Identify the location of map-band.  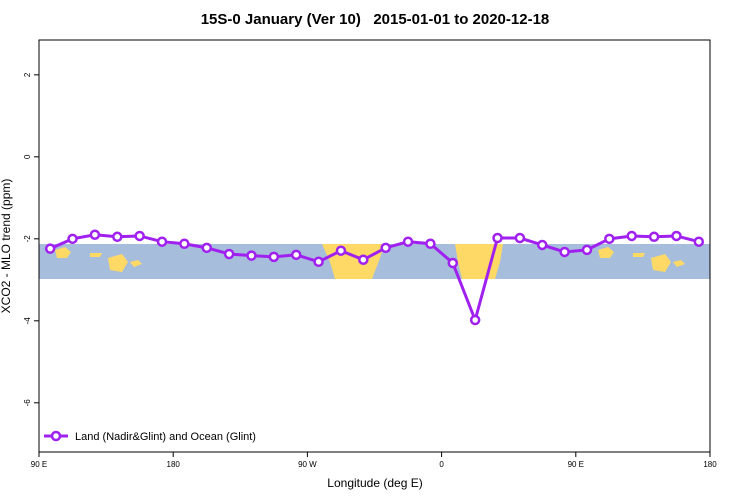
(374, 261).